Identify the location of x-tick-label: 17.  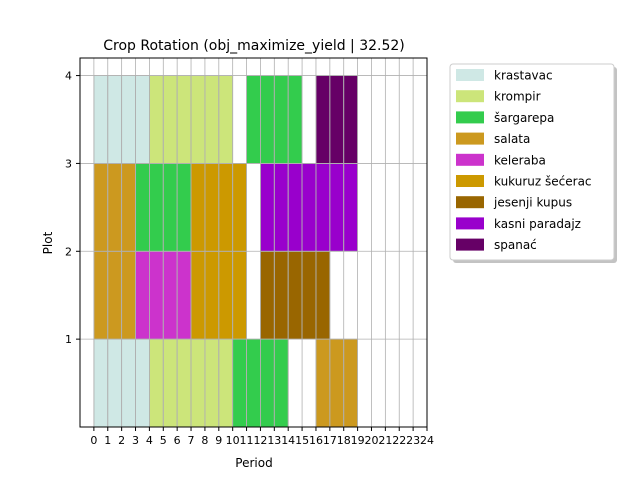
(330, 440).